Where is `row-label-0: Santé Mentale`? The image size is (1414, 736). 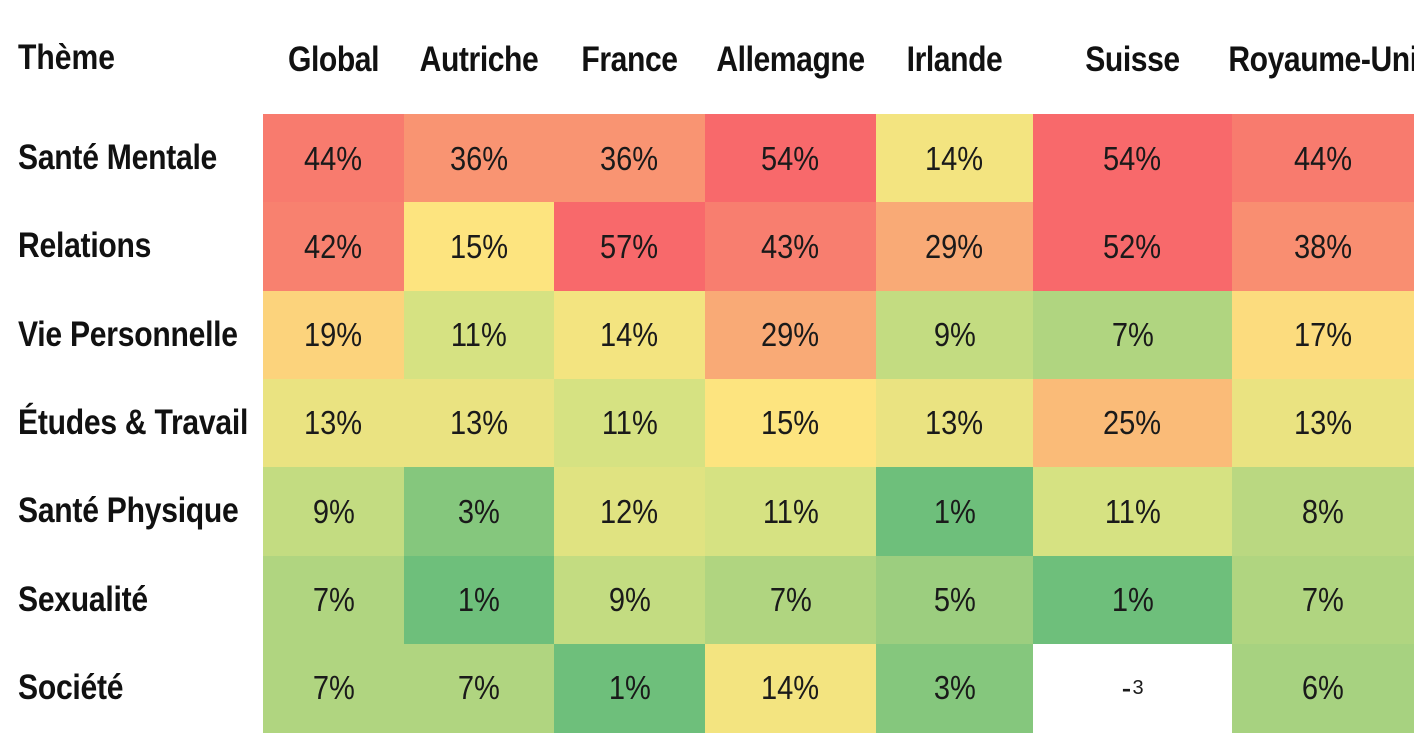 row-label-0: Santé Mentale is located at coordinates (118, 157).